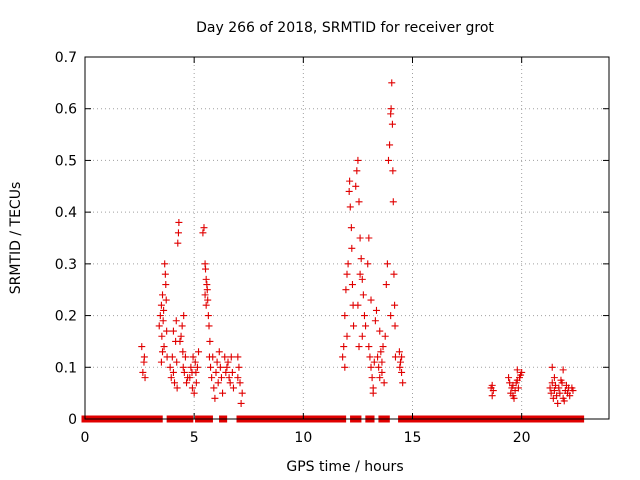 Image resolution: width=640 pixels, height=480 pixels. What do you see at coordinates (344, 467) in the screenshot?
I see `x-axis-label: GPS time / hours` at bounding box center [344, 467].